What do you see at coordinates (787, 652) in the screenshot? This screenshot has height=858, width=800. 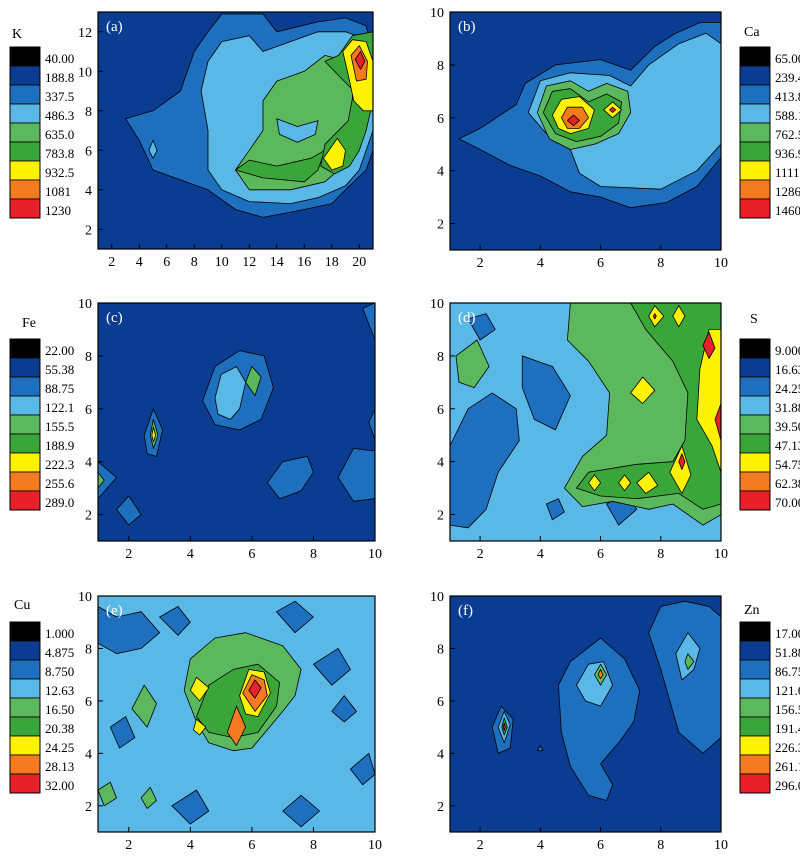 I see `legend-label: 51.88` at bounding box center [787, 652].